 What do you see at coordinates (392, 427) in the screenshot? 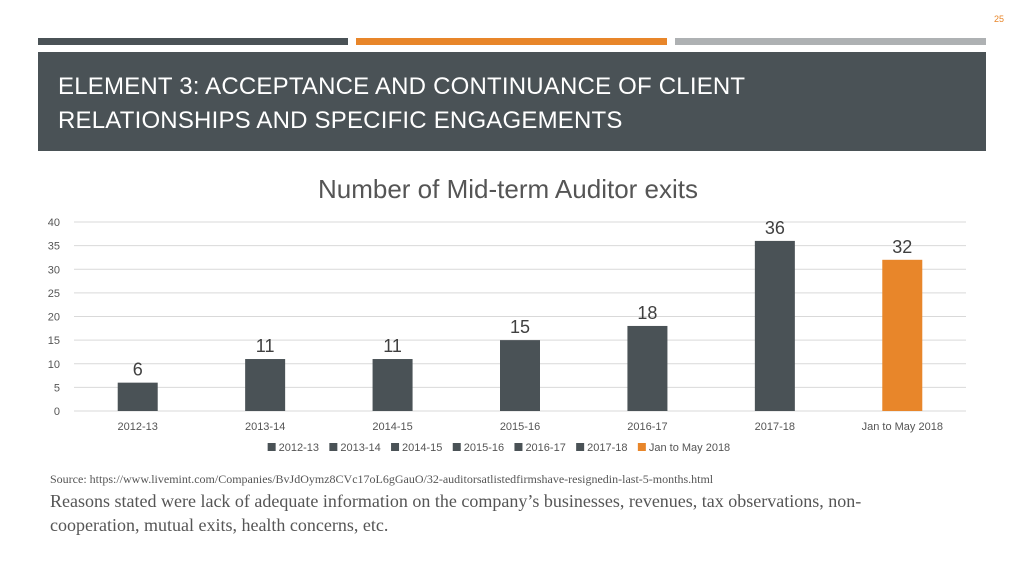
I see `x-tick-label: 2014-15` at bounding box center [392, 427].